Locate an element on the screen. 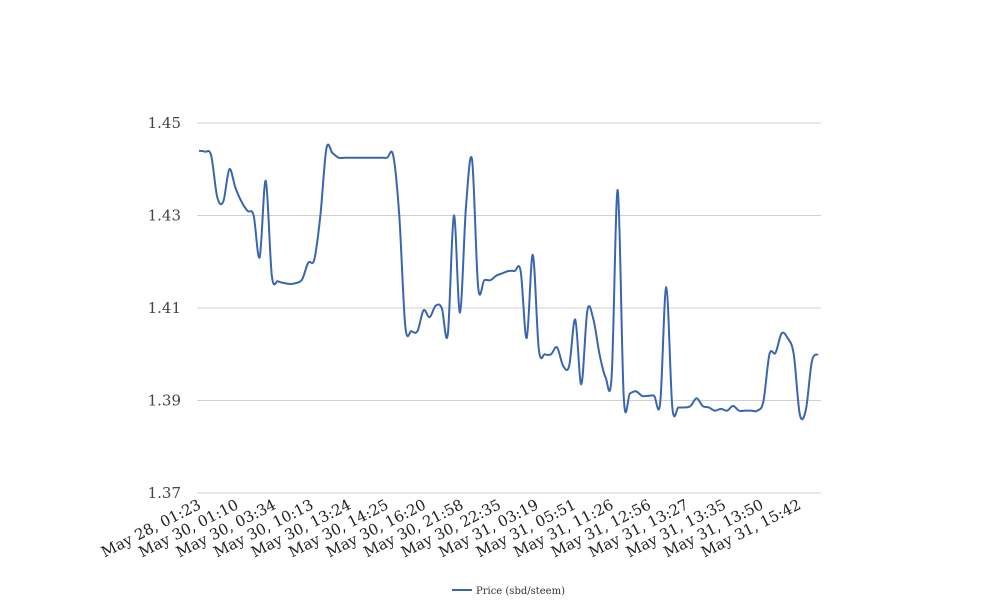 This screenshot has width=1008, height=616. legend: Price (sbd/steem) is located at coordinates (508, 591).